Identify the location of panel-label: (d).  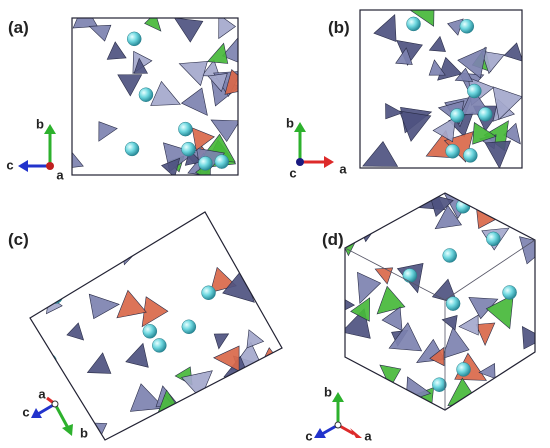
(333, 239).